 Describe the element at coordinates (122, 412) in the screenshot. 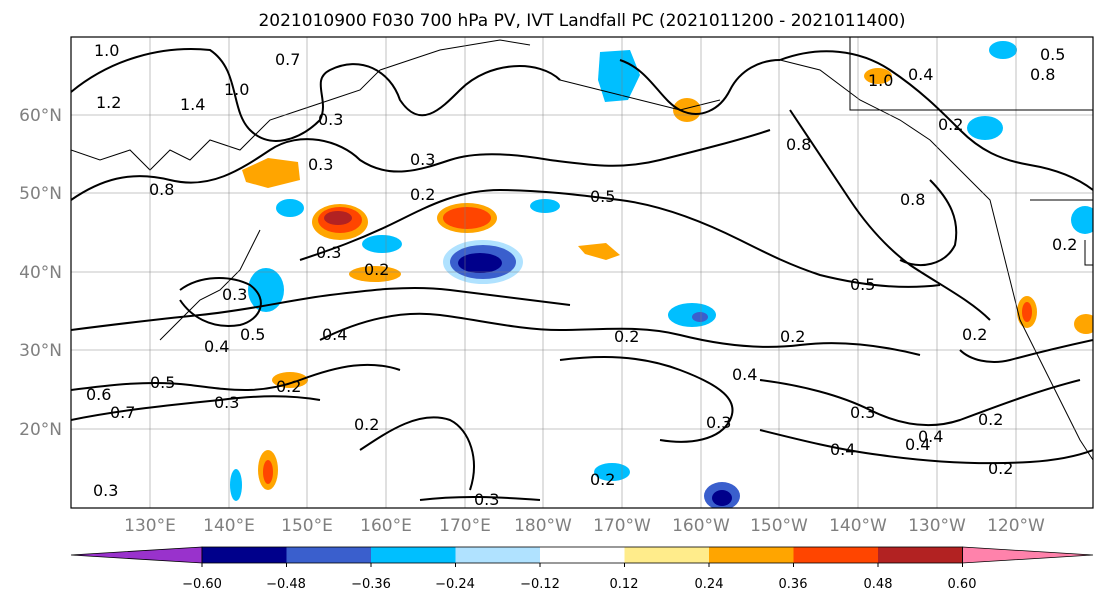

I see `contour-label: 0.7` at that location.